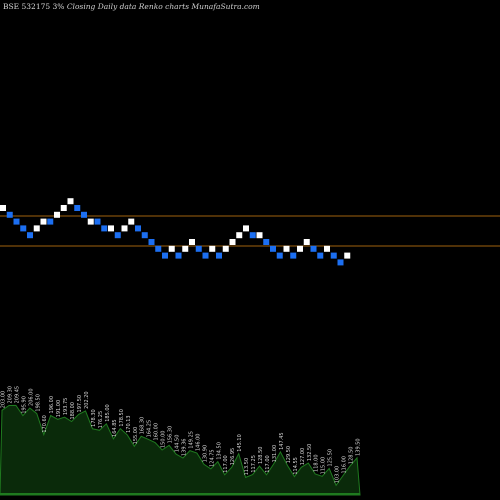 Image resolution: width=500 pixels, height=500 pixels. What do you see at coordinates (240, 443) in the screenshot?
I see `volume-label: 145.10` at bounding box center [240, 443].